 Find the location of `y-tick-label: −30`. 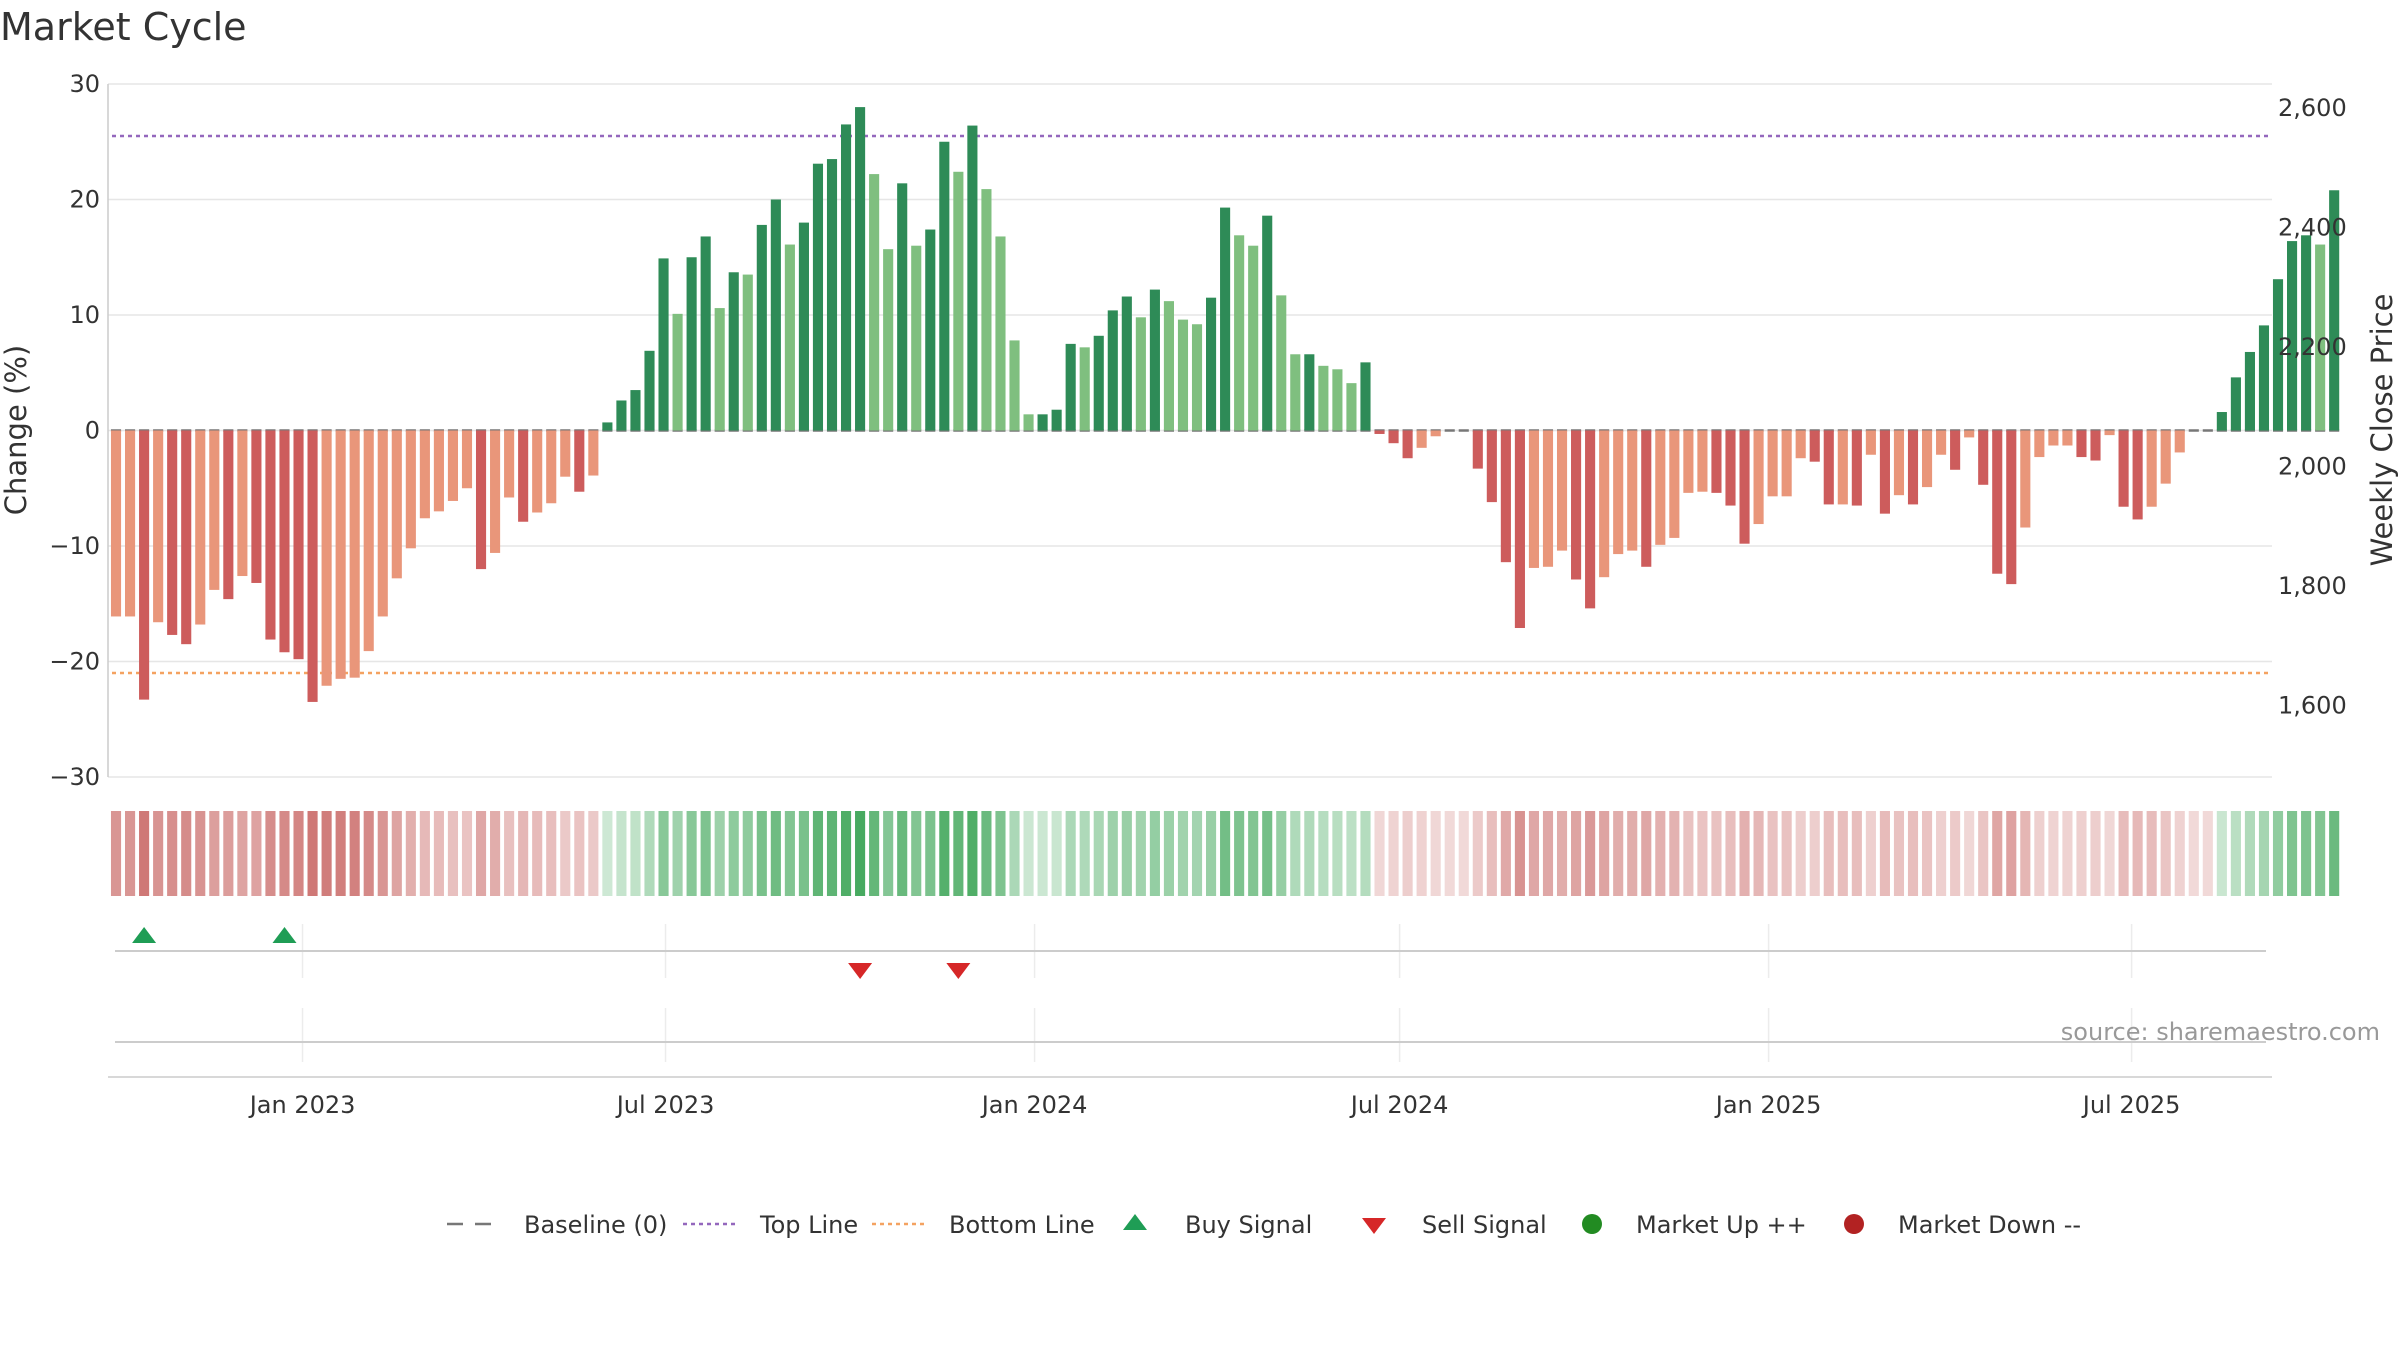

y-tick-label: −30 is located at coordinates (74, 777).